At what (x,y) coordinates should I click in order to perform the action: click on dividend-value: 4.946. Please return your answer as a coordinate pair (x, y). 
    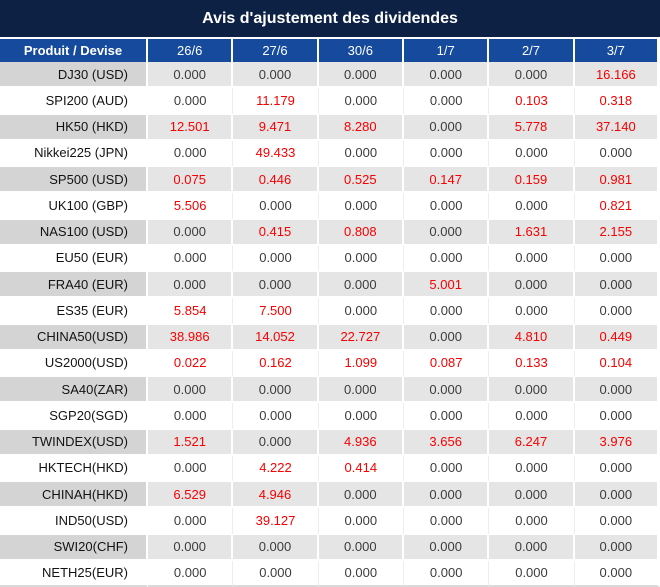
    Looking at the image, I should click on (276, 495).